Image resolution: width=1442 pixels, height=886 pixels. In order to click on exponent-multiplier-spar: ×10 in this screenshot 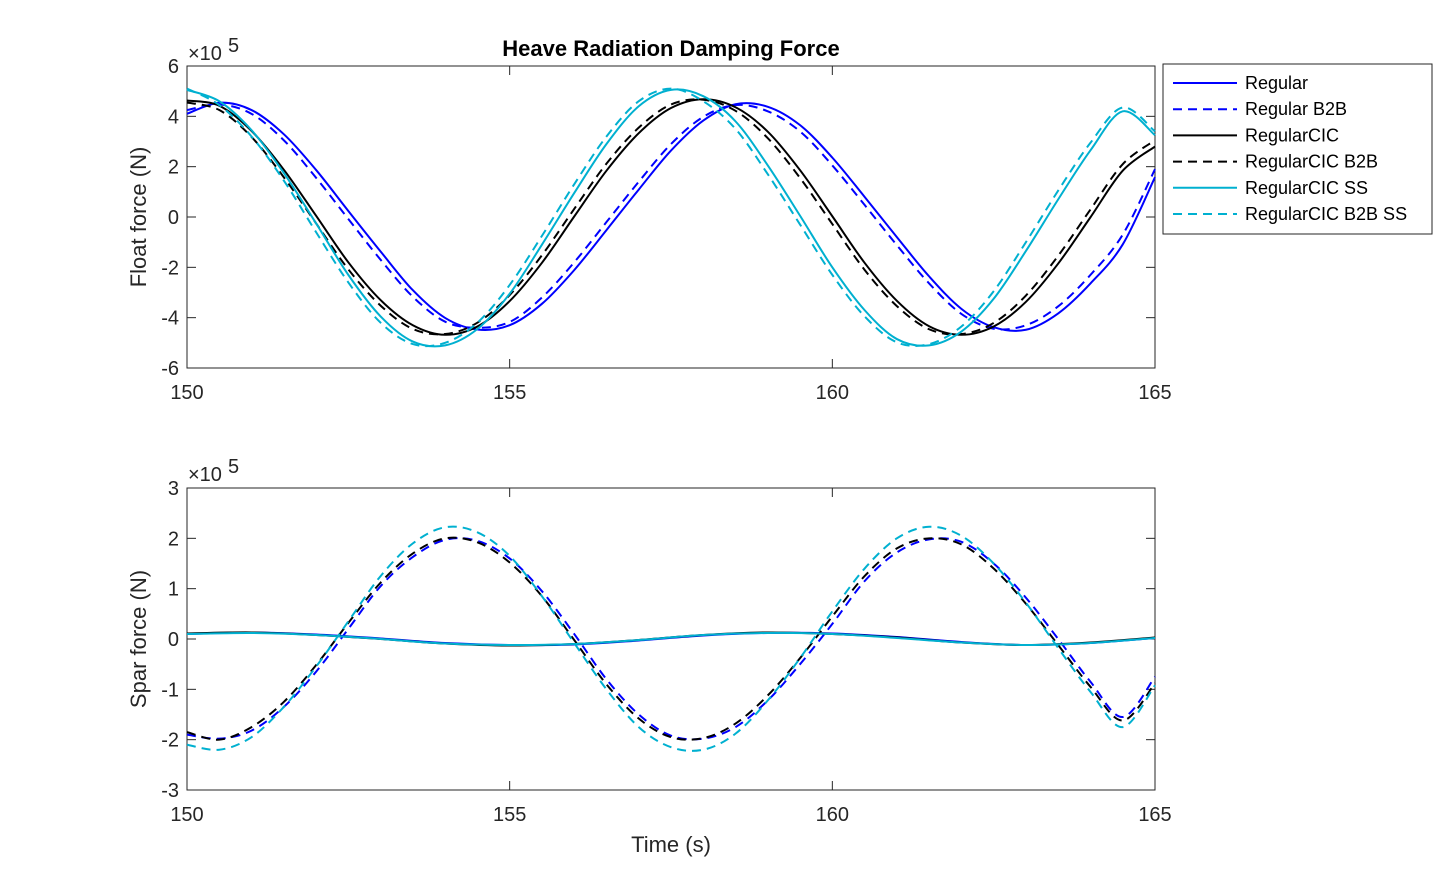, I will do `click(205, 475)`.